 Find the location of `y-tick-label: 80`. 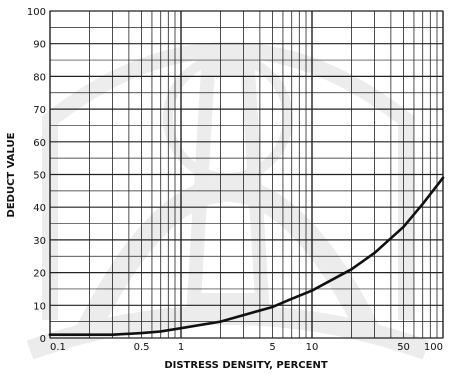

y-tick-label: 80 is located at coordinates (39, 77).